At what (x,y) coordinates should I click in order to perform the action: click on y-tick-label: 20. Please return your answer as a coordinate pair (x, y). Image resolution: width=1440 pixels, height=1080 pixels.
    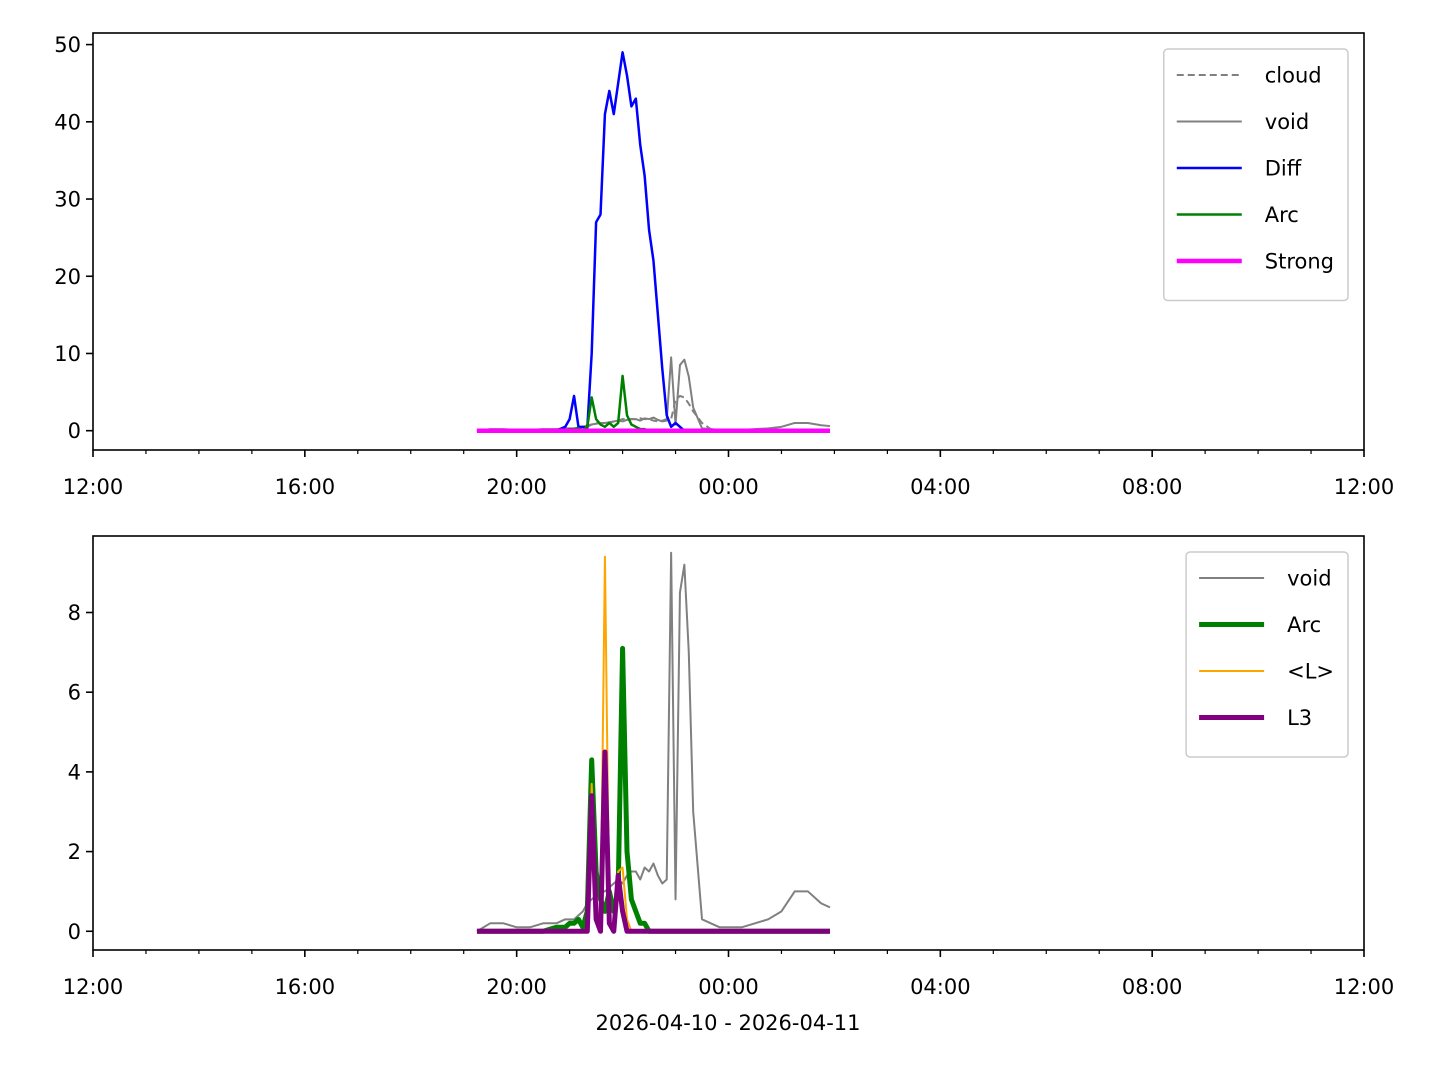
    Looking at the image, I should click on (67, 277).